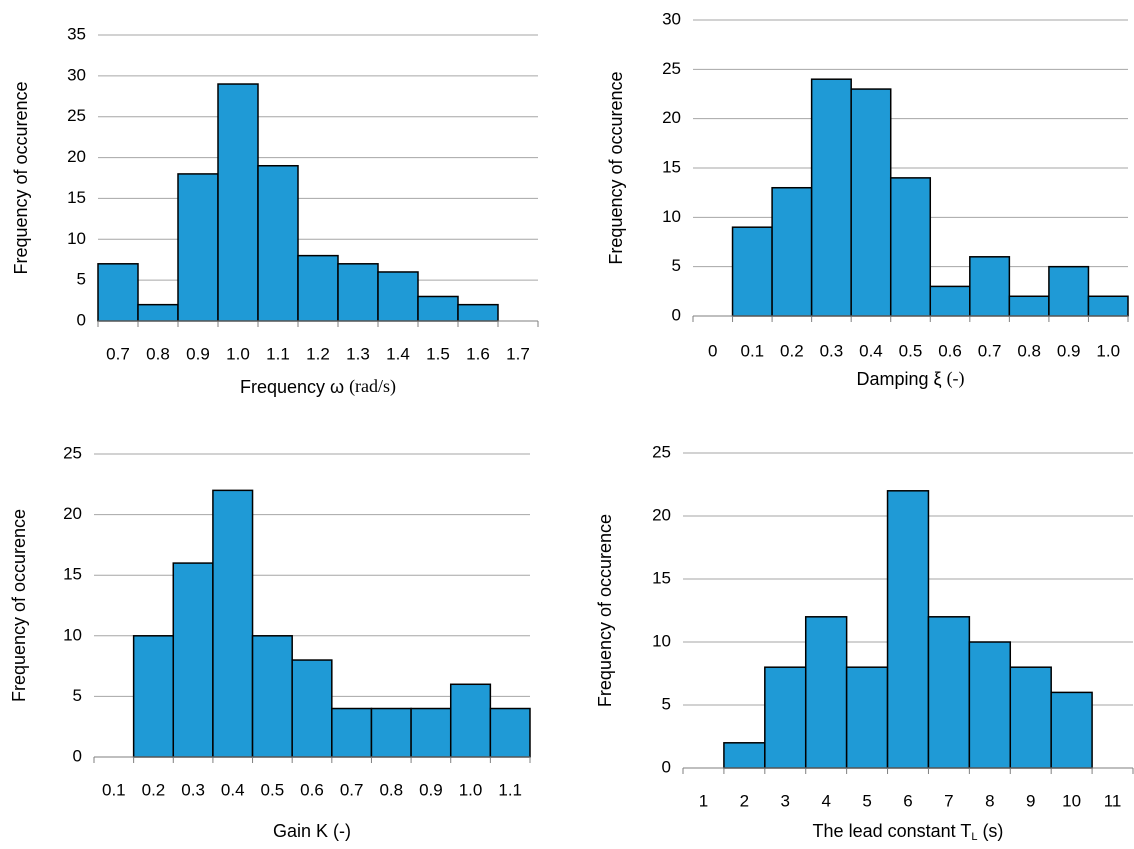 This screenshot has width=1134, height=849. Describe the element at coordinates (438, 353) in the screenshot. I see `x-tick-label: 1.5` at that location.